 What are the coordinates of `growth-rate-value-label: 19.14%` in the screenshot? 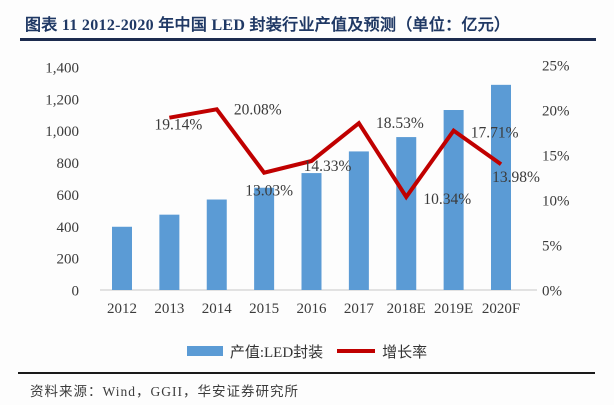 It's located at (178, 125).